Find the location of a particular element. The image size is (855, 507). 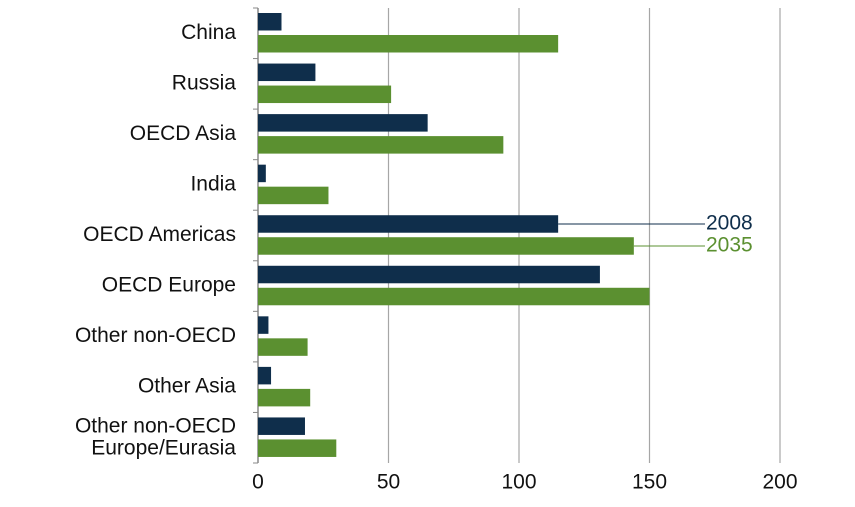

y-tick-label: OECD Europe is located at coordinates (169, 285).